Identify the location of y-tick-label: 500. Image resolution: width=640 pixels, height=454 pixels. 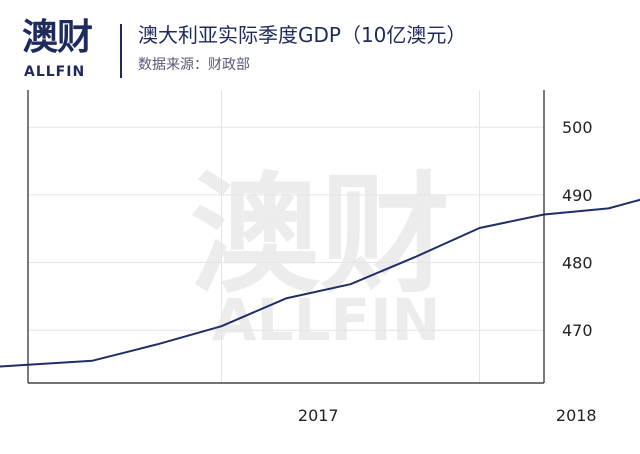
(577, 127).